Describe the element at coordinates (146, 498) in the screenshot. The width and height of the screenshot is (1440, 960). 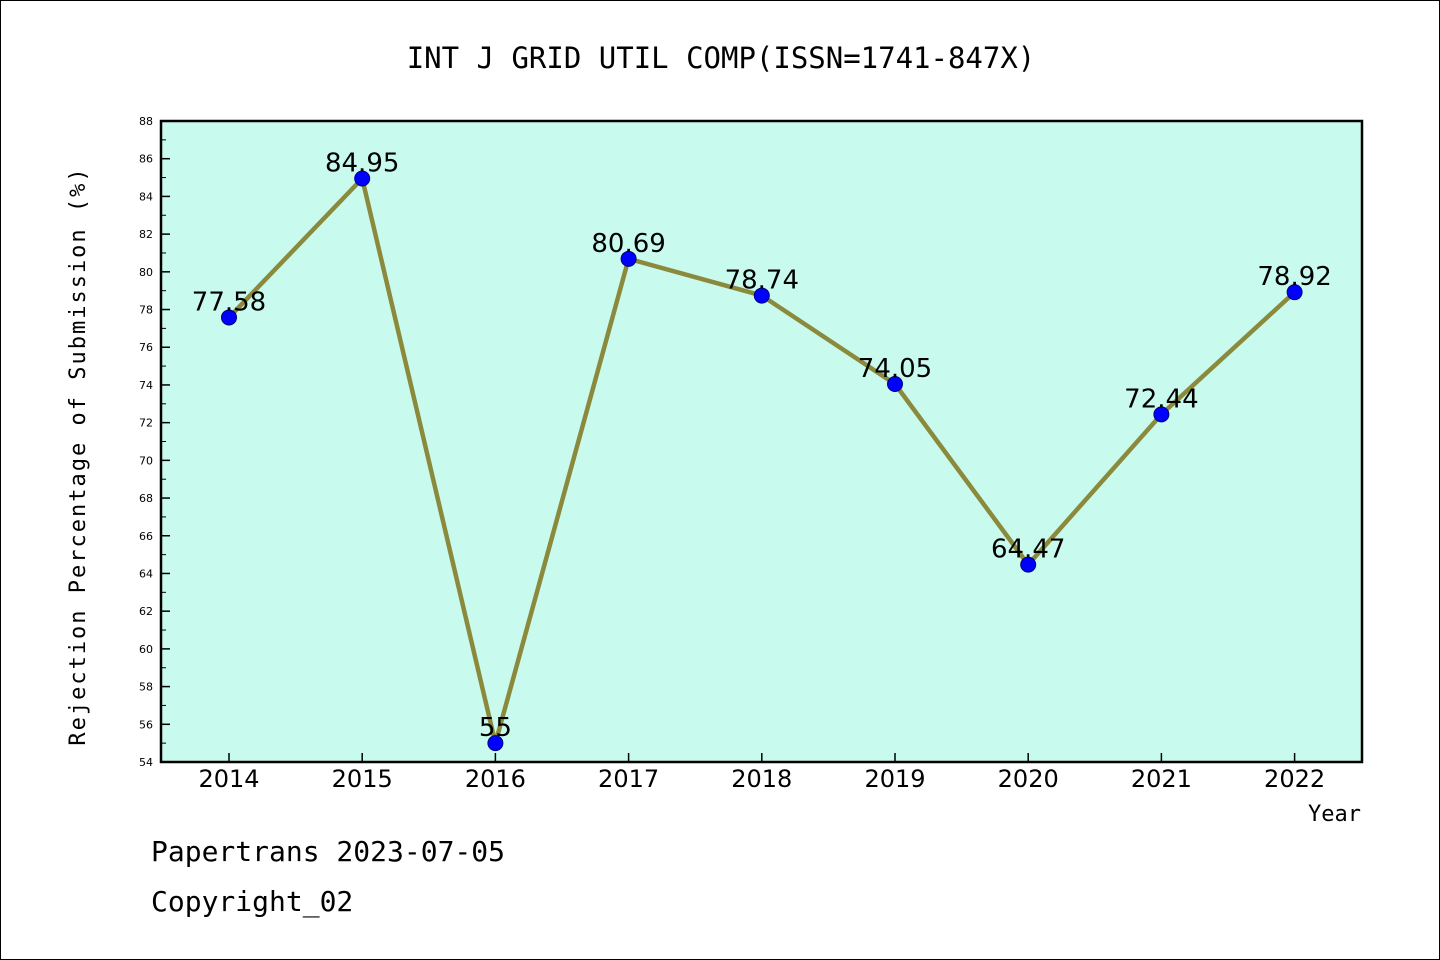
I see `y-tick-label: 68` at that location.